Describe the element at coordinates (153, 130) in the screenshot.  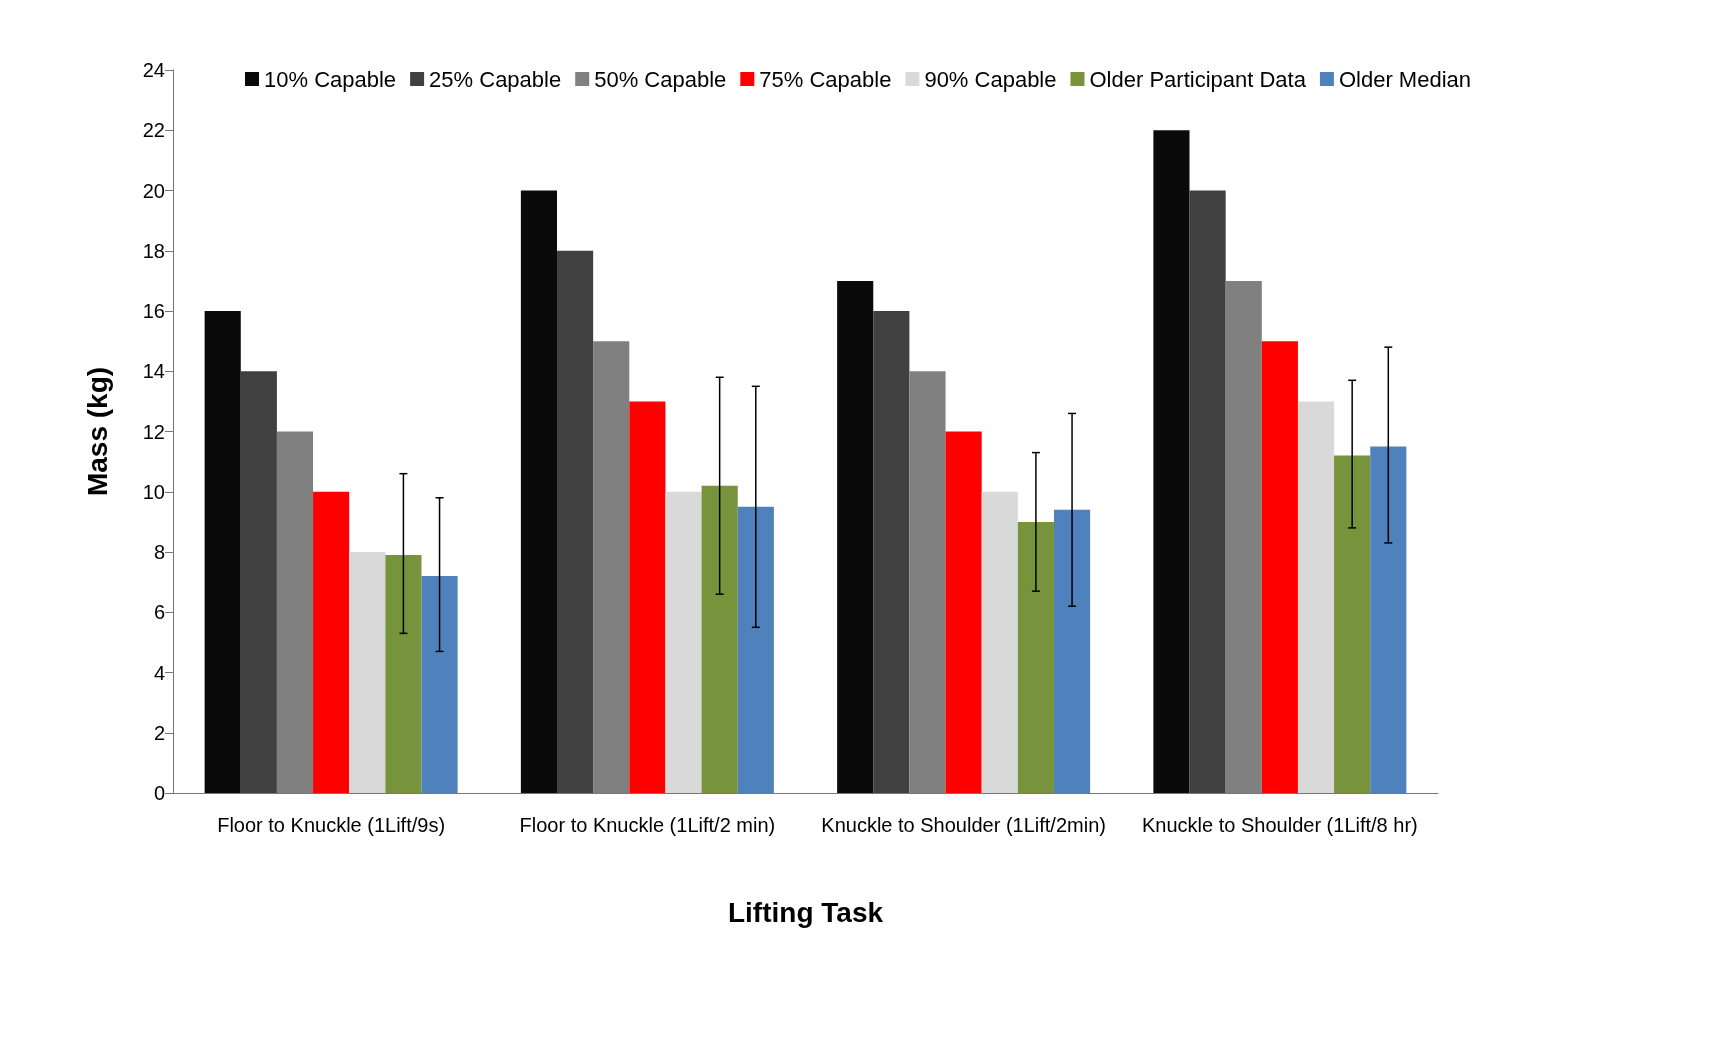
I see `y-tick-label: 22` at that location.